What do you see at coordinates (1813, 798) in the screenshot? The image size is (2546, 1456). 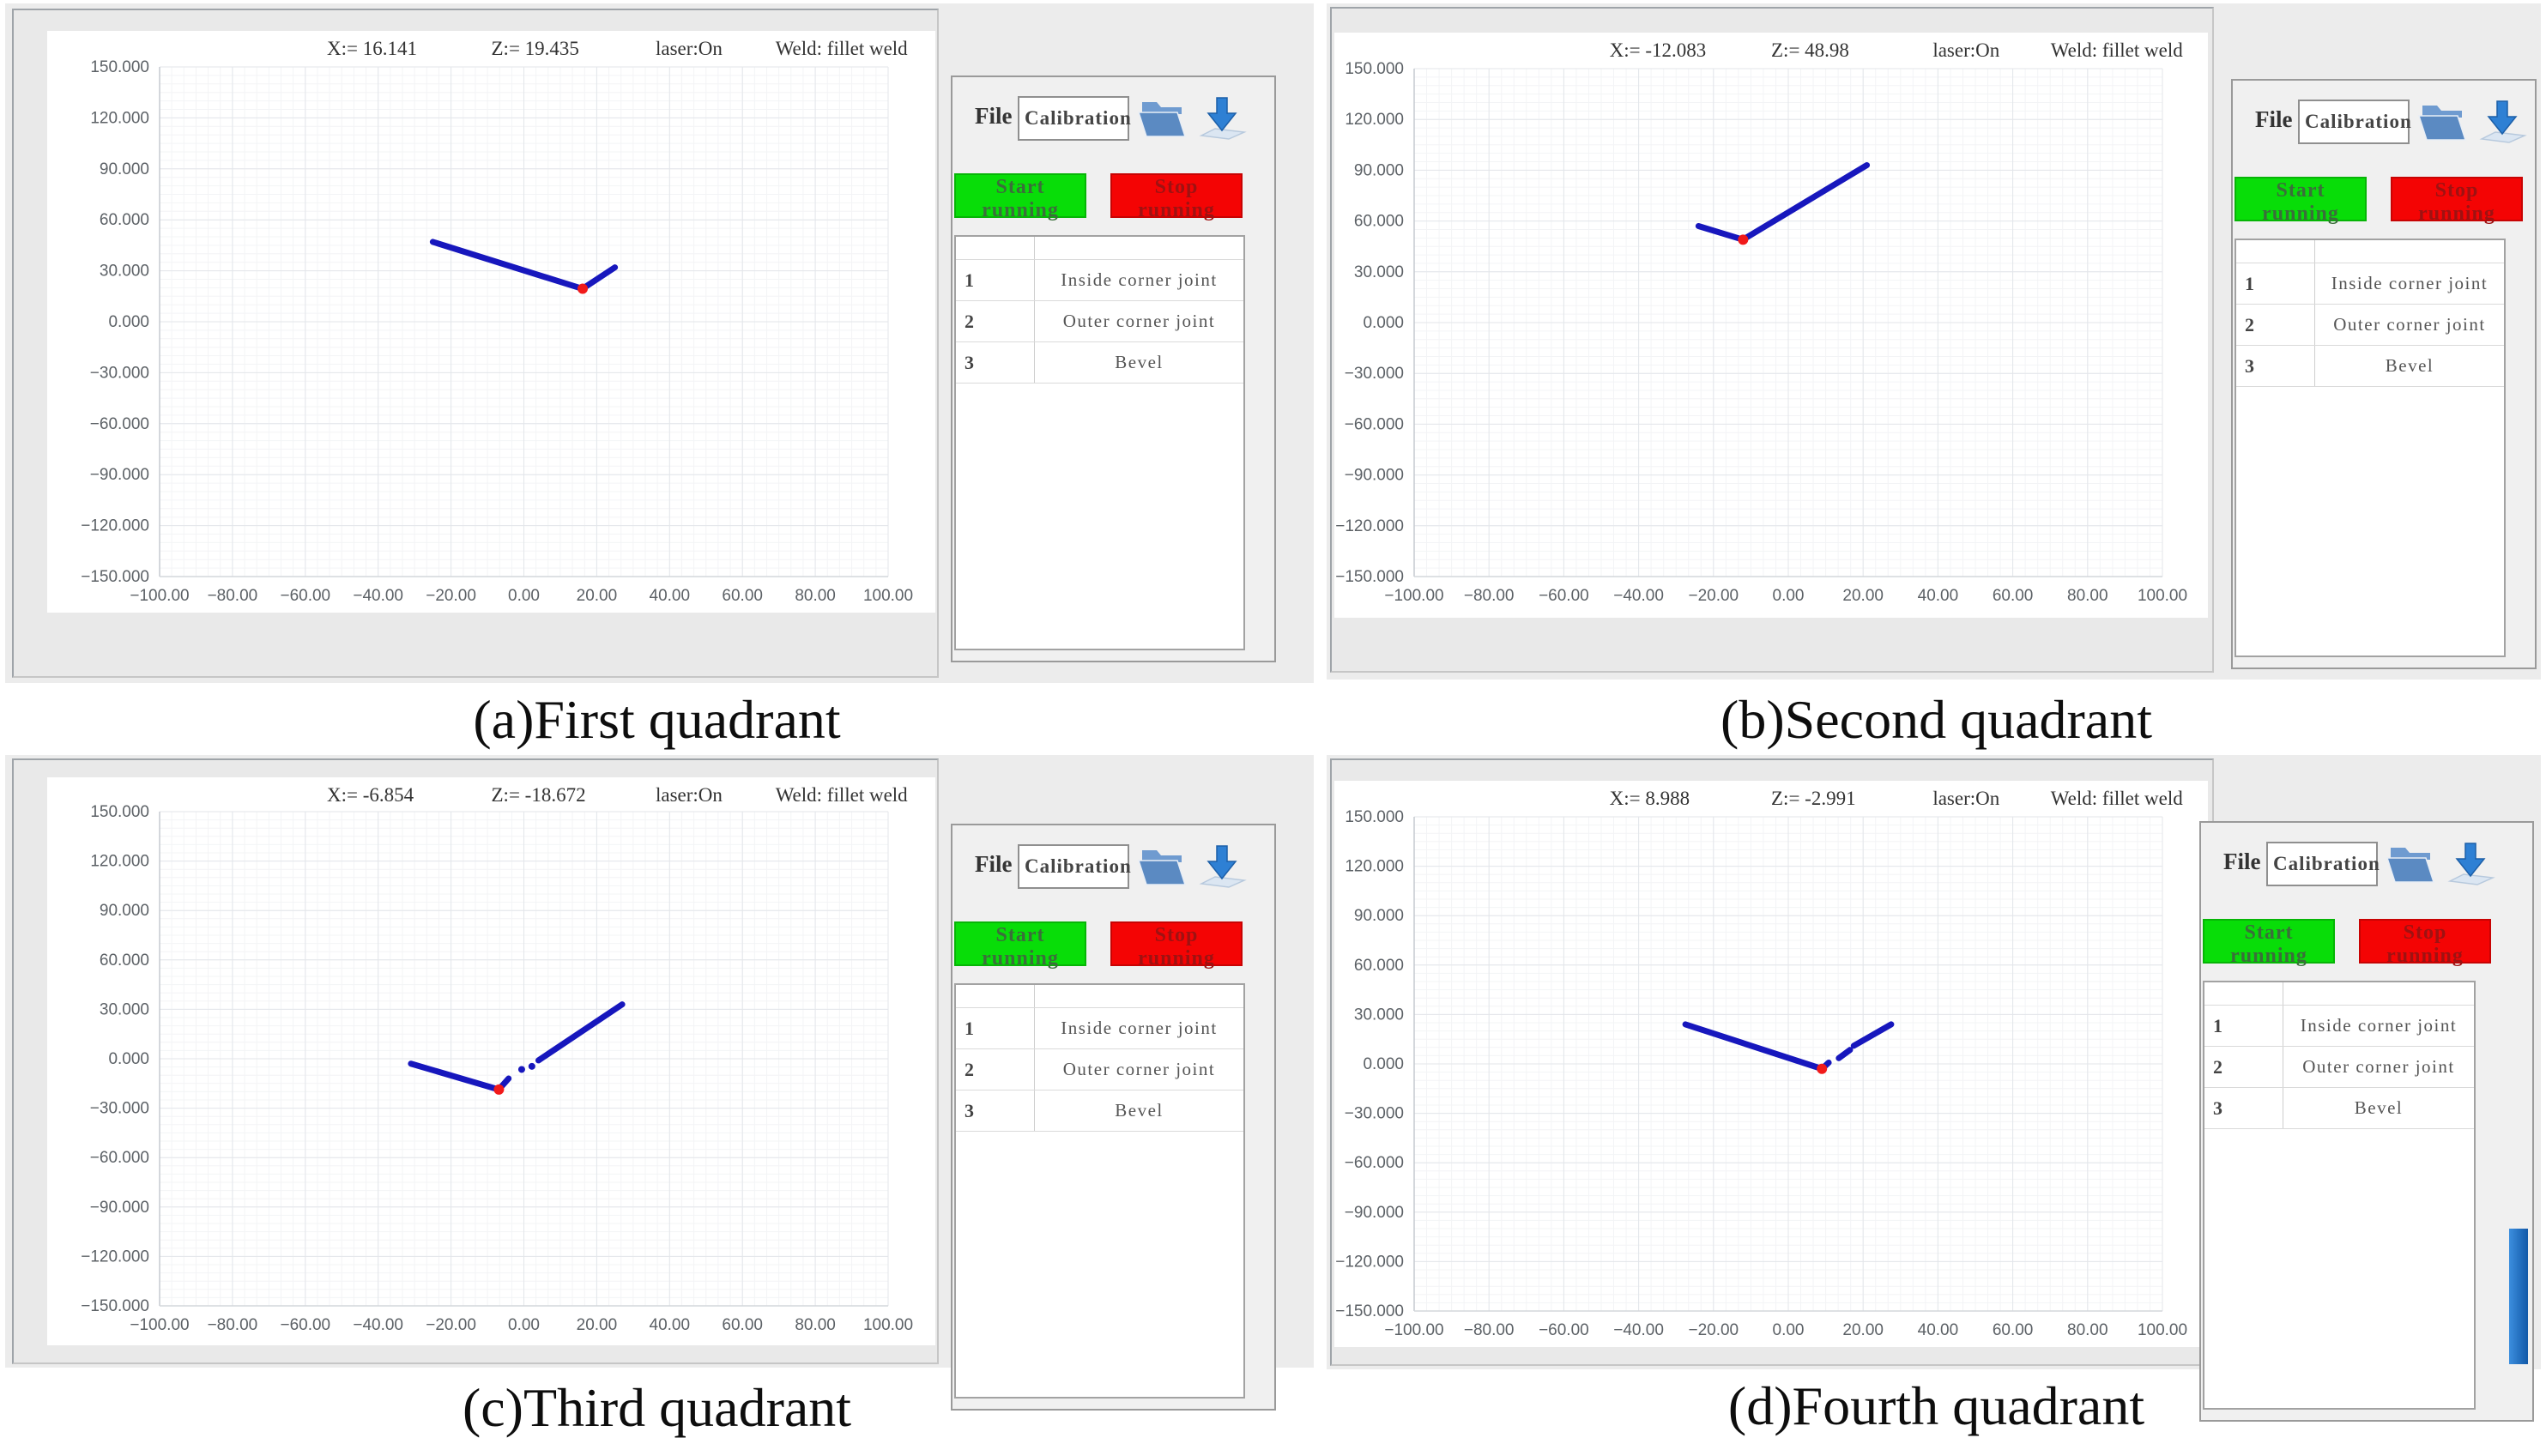 I see `status-z-readout: Z:= -2.991` at bounding box center [1813, 798].